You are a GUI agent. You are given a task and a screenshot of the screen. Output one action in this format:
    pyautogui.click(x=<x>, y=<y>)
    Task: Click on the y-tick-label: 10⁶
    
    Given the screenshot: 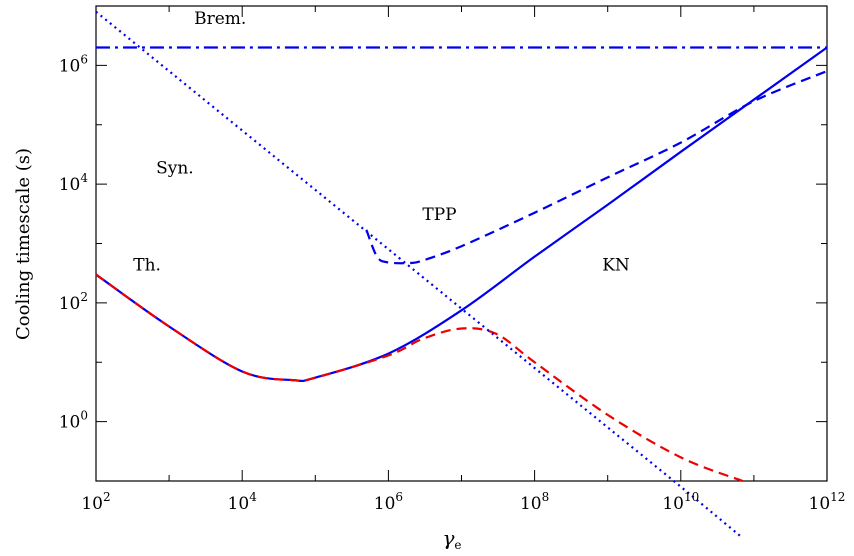 What is the action you would take?
    pyautogui.click(x=73, y=64)
    